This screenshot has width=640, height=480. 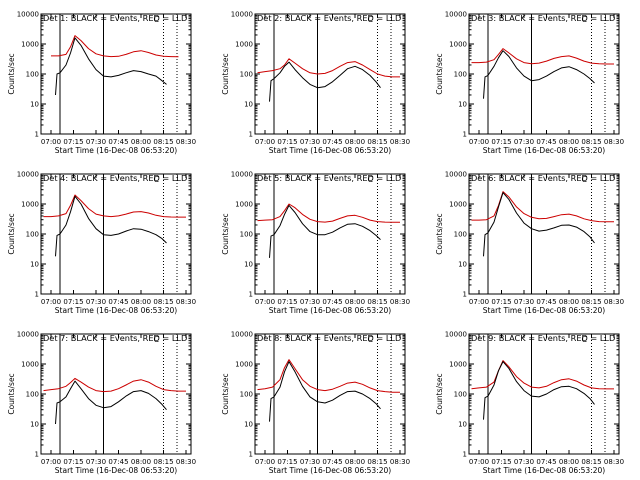 What do you see at coordinates (115, 338) in the screenshot?
I see `chart-title: Det 7: BLACK = Events, RED = LLD` at bounding box center [115, 338].